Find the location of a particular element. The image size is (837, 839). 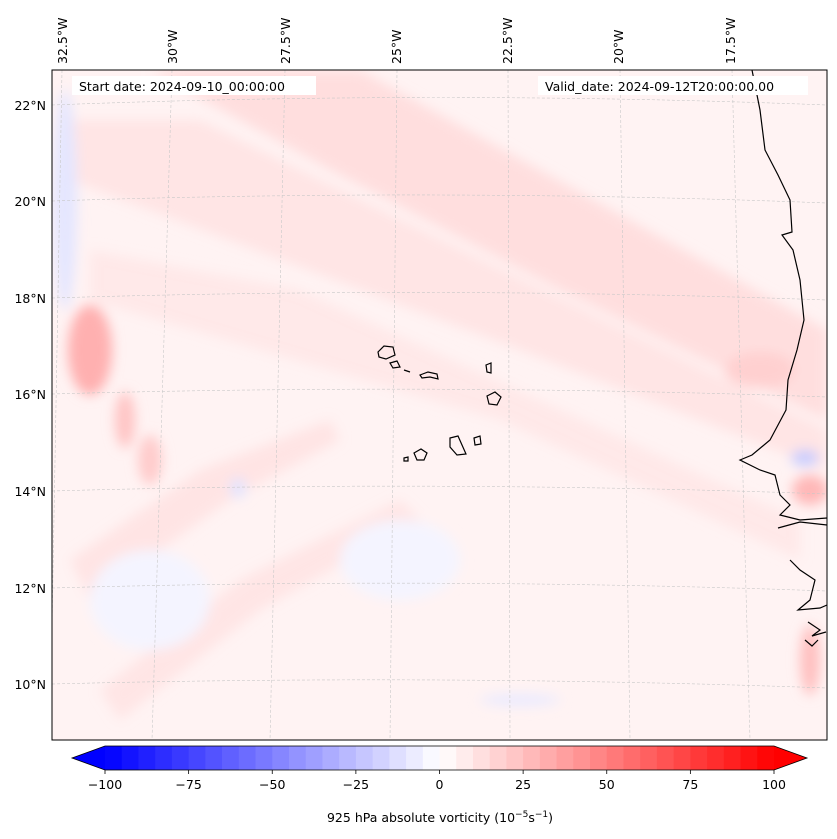

lat-label: 16°N is located at coordinates (30, 394).